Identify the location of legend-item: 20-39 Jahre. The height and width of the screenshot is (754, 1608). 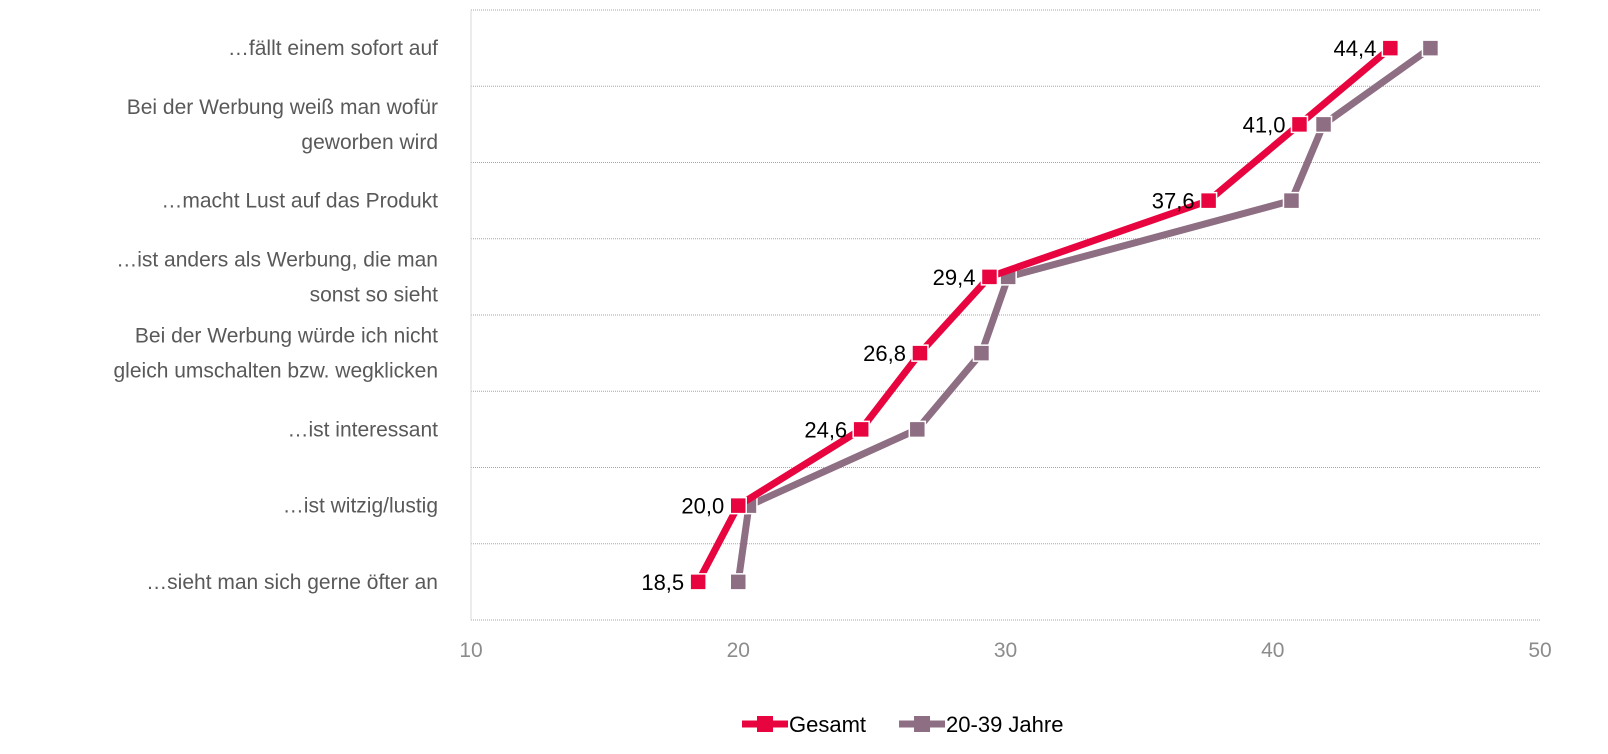
(981, 724).